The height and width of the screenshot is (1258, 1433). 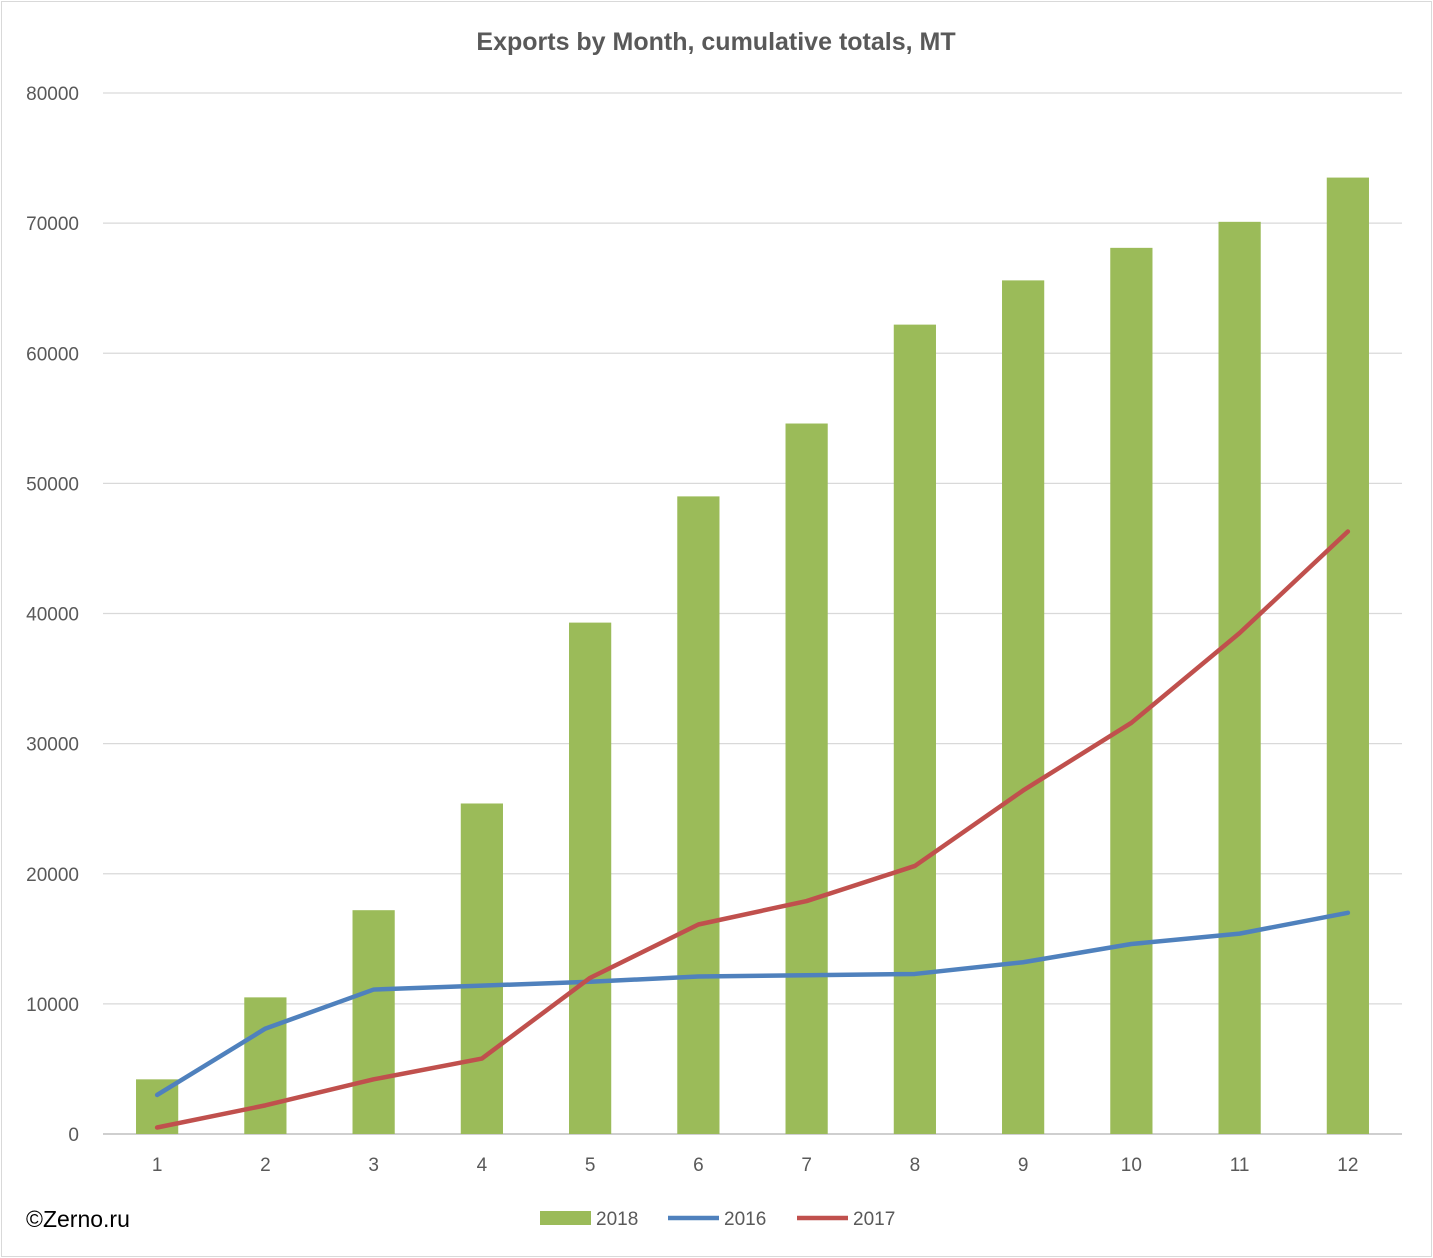 I want to click on x-tick-label: 11, so click(x=1240, y=1165).